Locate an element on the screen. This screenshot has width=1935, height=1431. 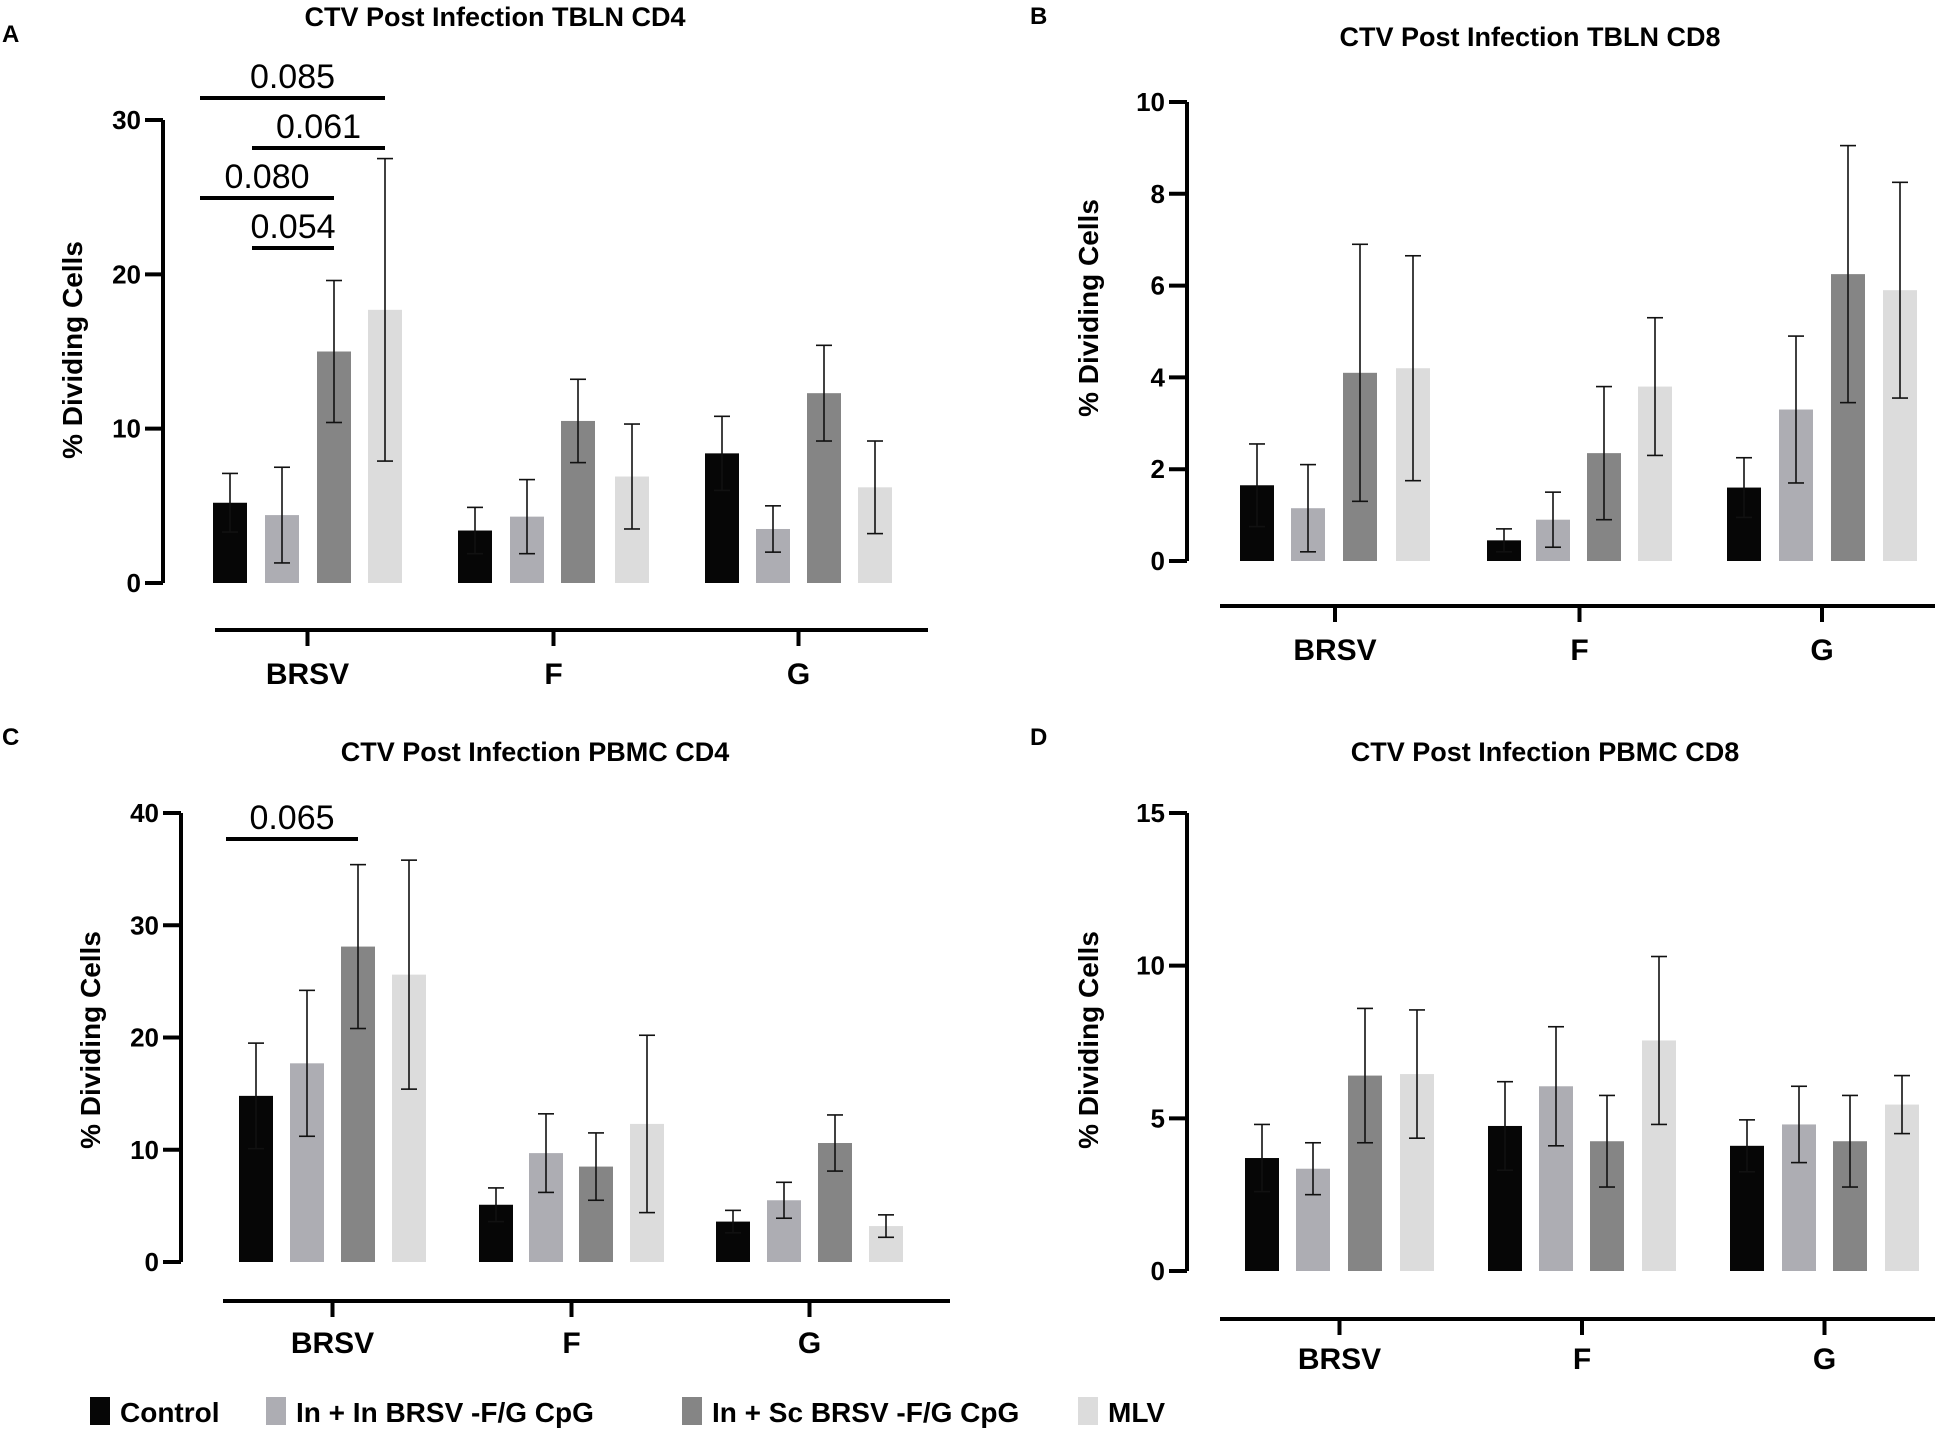
panel-d-error-bar-control-g is located at coordinates (1747, 1146).